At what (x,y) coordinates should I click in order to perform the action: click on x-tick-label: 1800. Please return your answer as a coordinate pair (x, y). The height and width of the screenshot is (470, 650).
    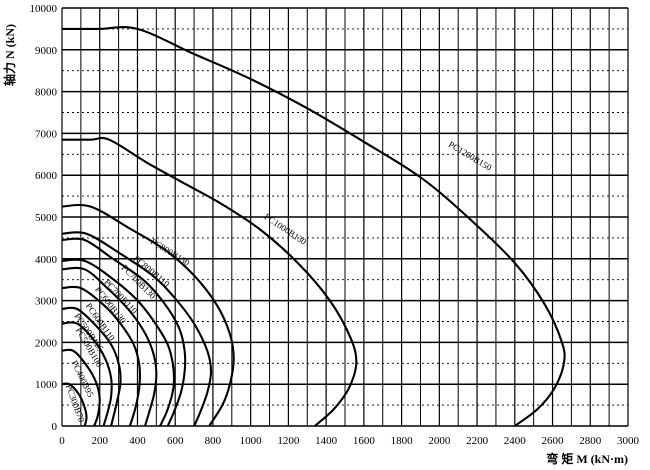
    Looking at the image, I should click on (402, 441).